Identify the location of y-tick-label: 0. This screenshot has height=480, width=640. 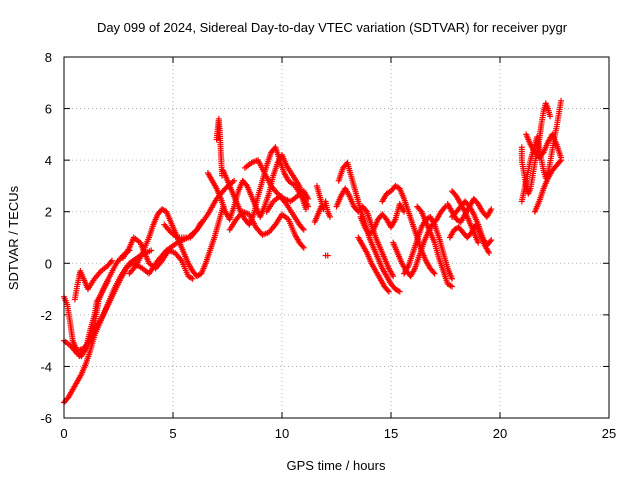
(48, 263).